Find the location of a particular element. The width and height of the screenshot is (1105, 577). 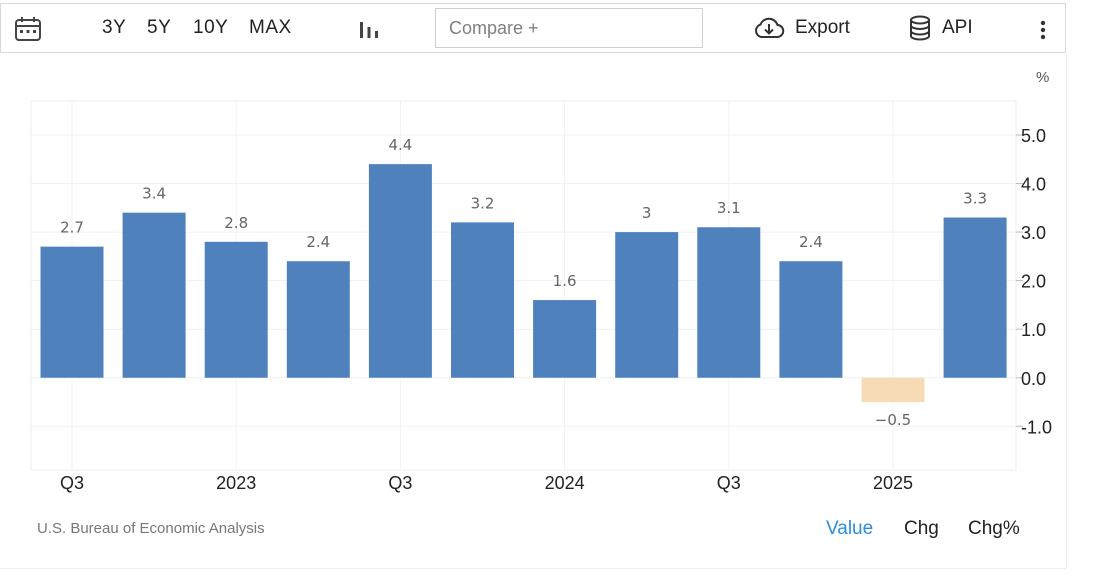

range-3y-button: 3Y is located at coordinates (114, 27).